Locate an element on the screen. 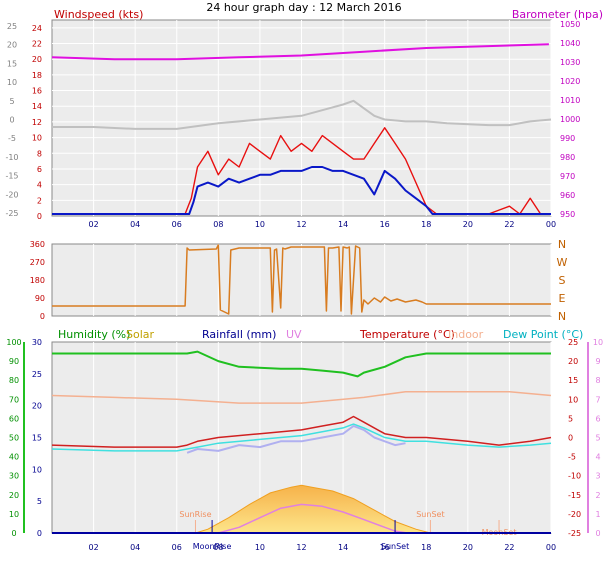  windspeed-tick: 0 is located at coordinates (39, 216).